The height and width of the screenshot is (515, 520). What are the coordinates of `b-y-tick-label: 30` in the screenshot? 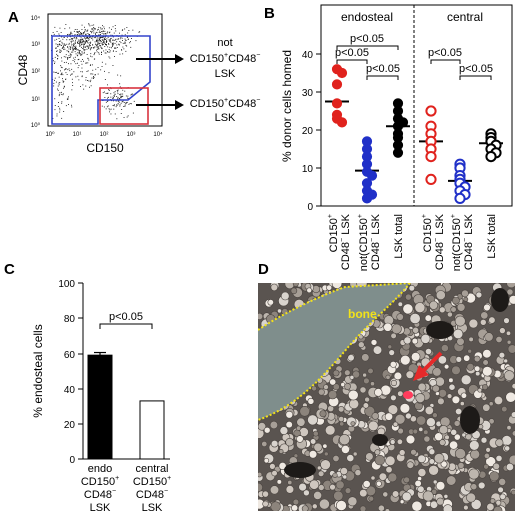 It's located at (308, 93).